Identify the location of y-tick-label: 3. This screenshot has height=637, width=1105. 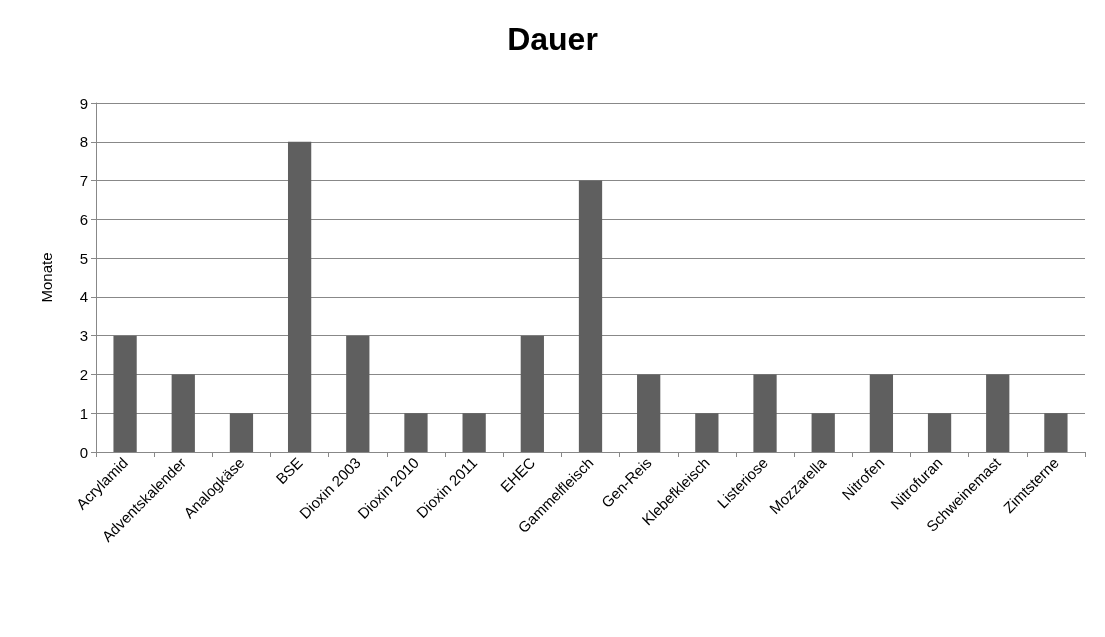
(83, 336).